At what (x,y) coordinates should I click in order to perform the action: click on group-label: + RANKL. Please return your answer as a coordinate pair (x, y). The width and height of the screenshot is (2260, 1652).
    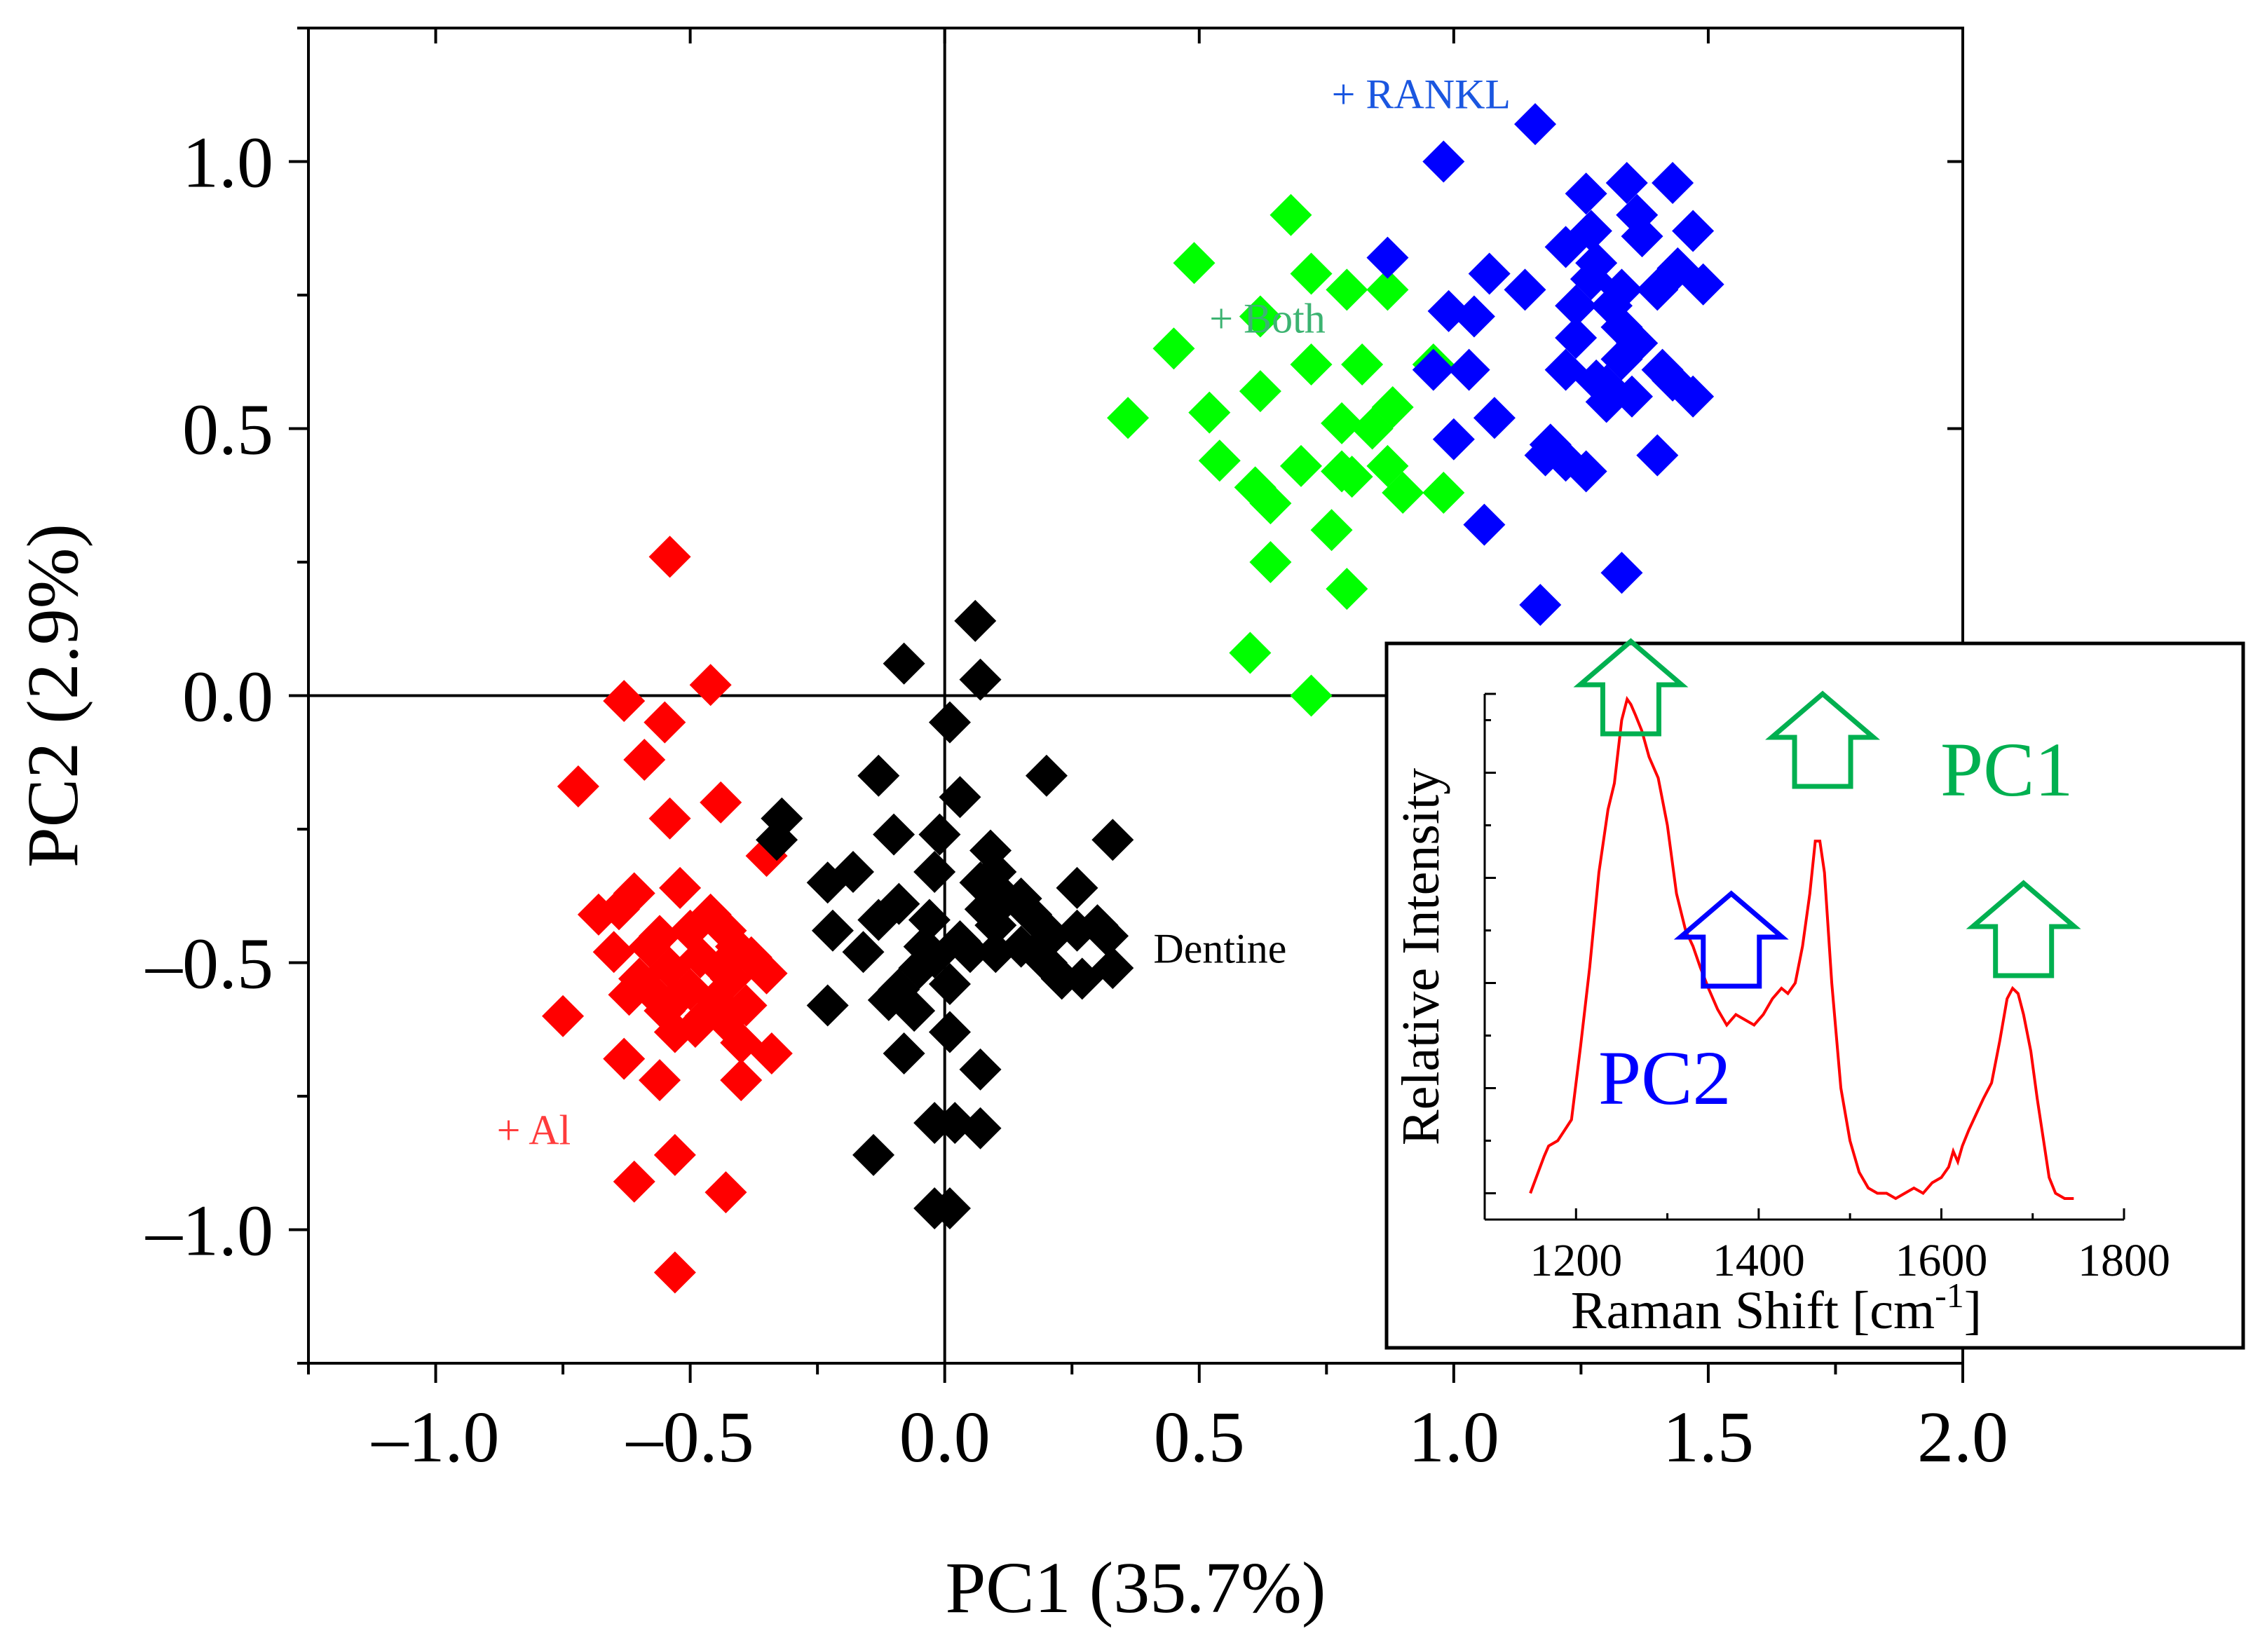
    Looking at the image, I should click on (1421, 94).